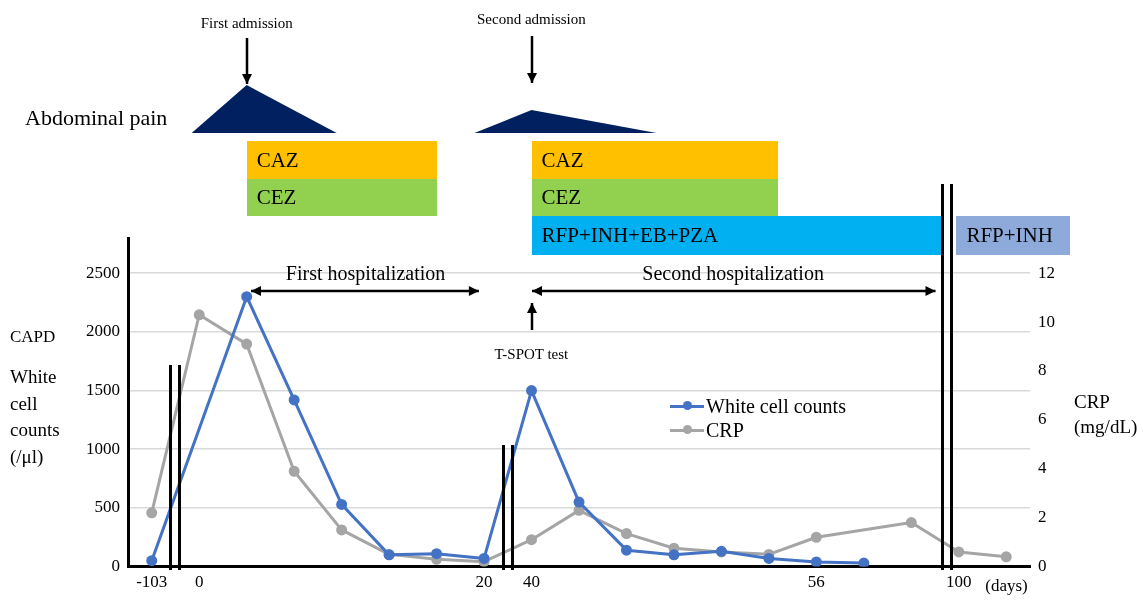 The height and width of the screenshot is (603, 1143). I want to click on annotation: T-SPOT test, so click(531, 354).